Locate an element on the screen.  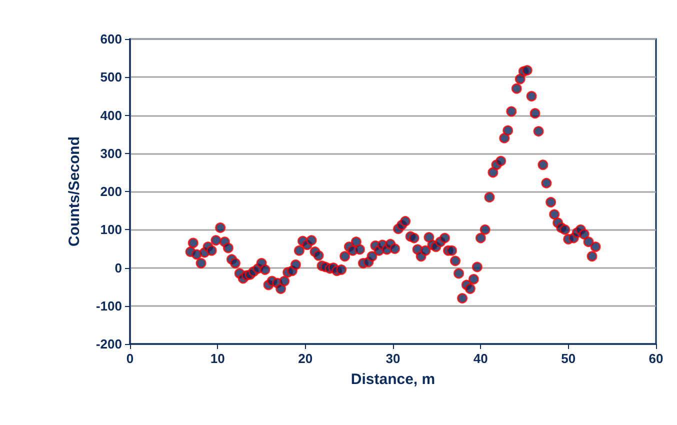
y-tick-label: 300 is located at coordinates (111, 153).